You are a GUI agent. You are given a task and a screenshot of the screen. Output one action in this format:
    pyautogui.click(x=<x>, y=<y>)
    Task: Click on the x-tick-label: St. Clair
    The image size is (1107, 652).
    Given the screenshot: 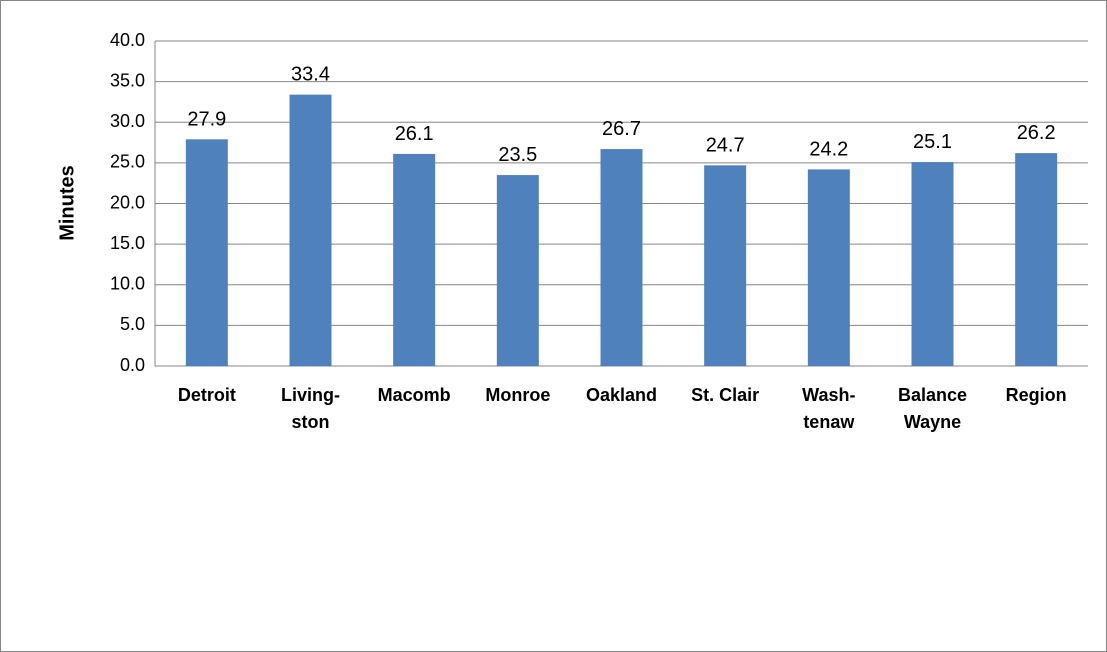 What is the action you would take?
    pyautogui.click(x=725, y=395)
    